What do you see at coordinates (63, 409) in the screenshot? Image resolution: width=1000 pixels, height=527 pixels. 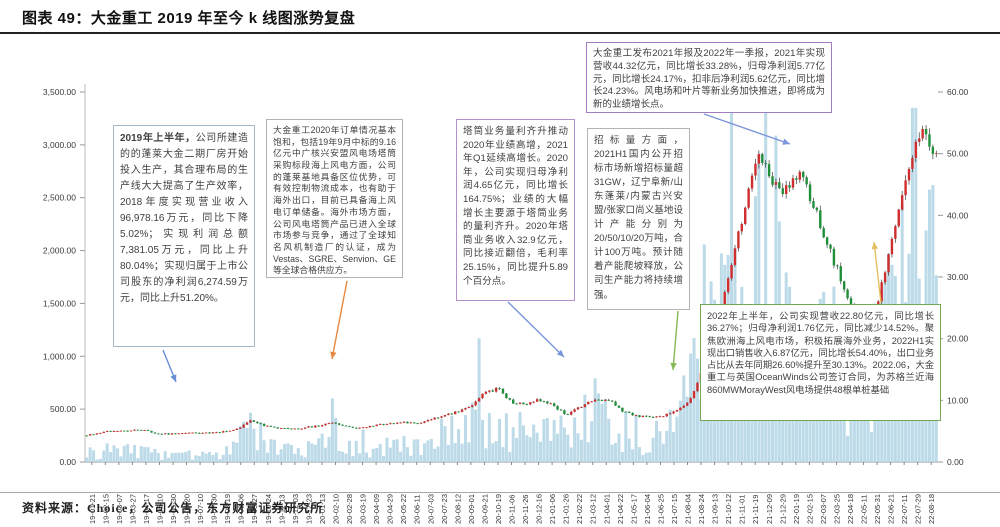 I see `svg-text: 500.00` at bounding box center [63, 409].